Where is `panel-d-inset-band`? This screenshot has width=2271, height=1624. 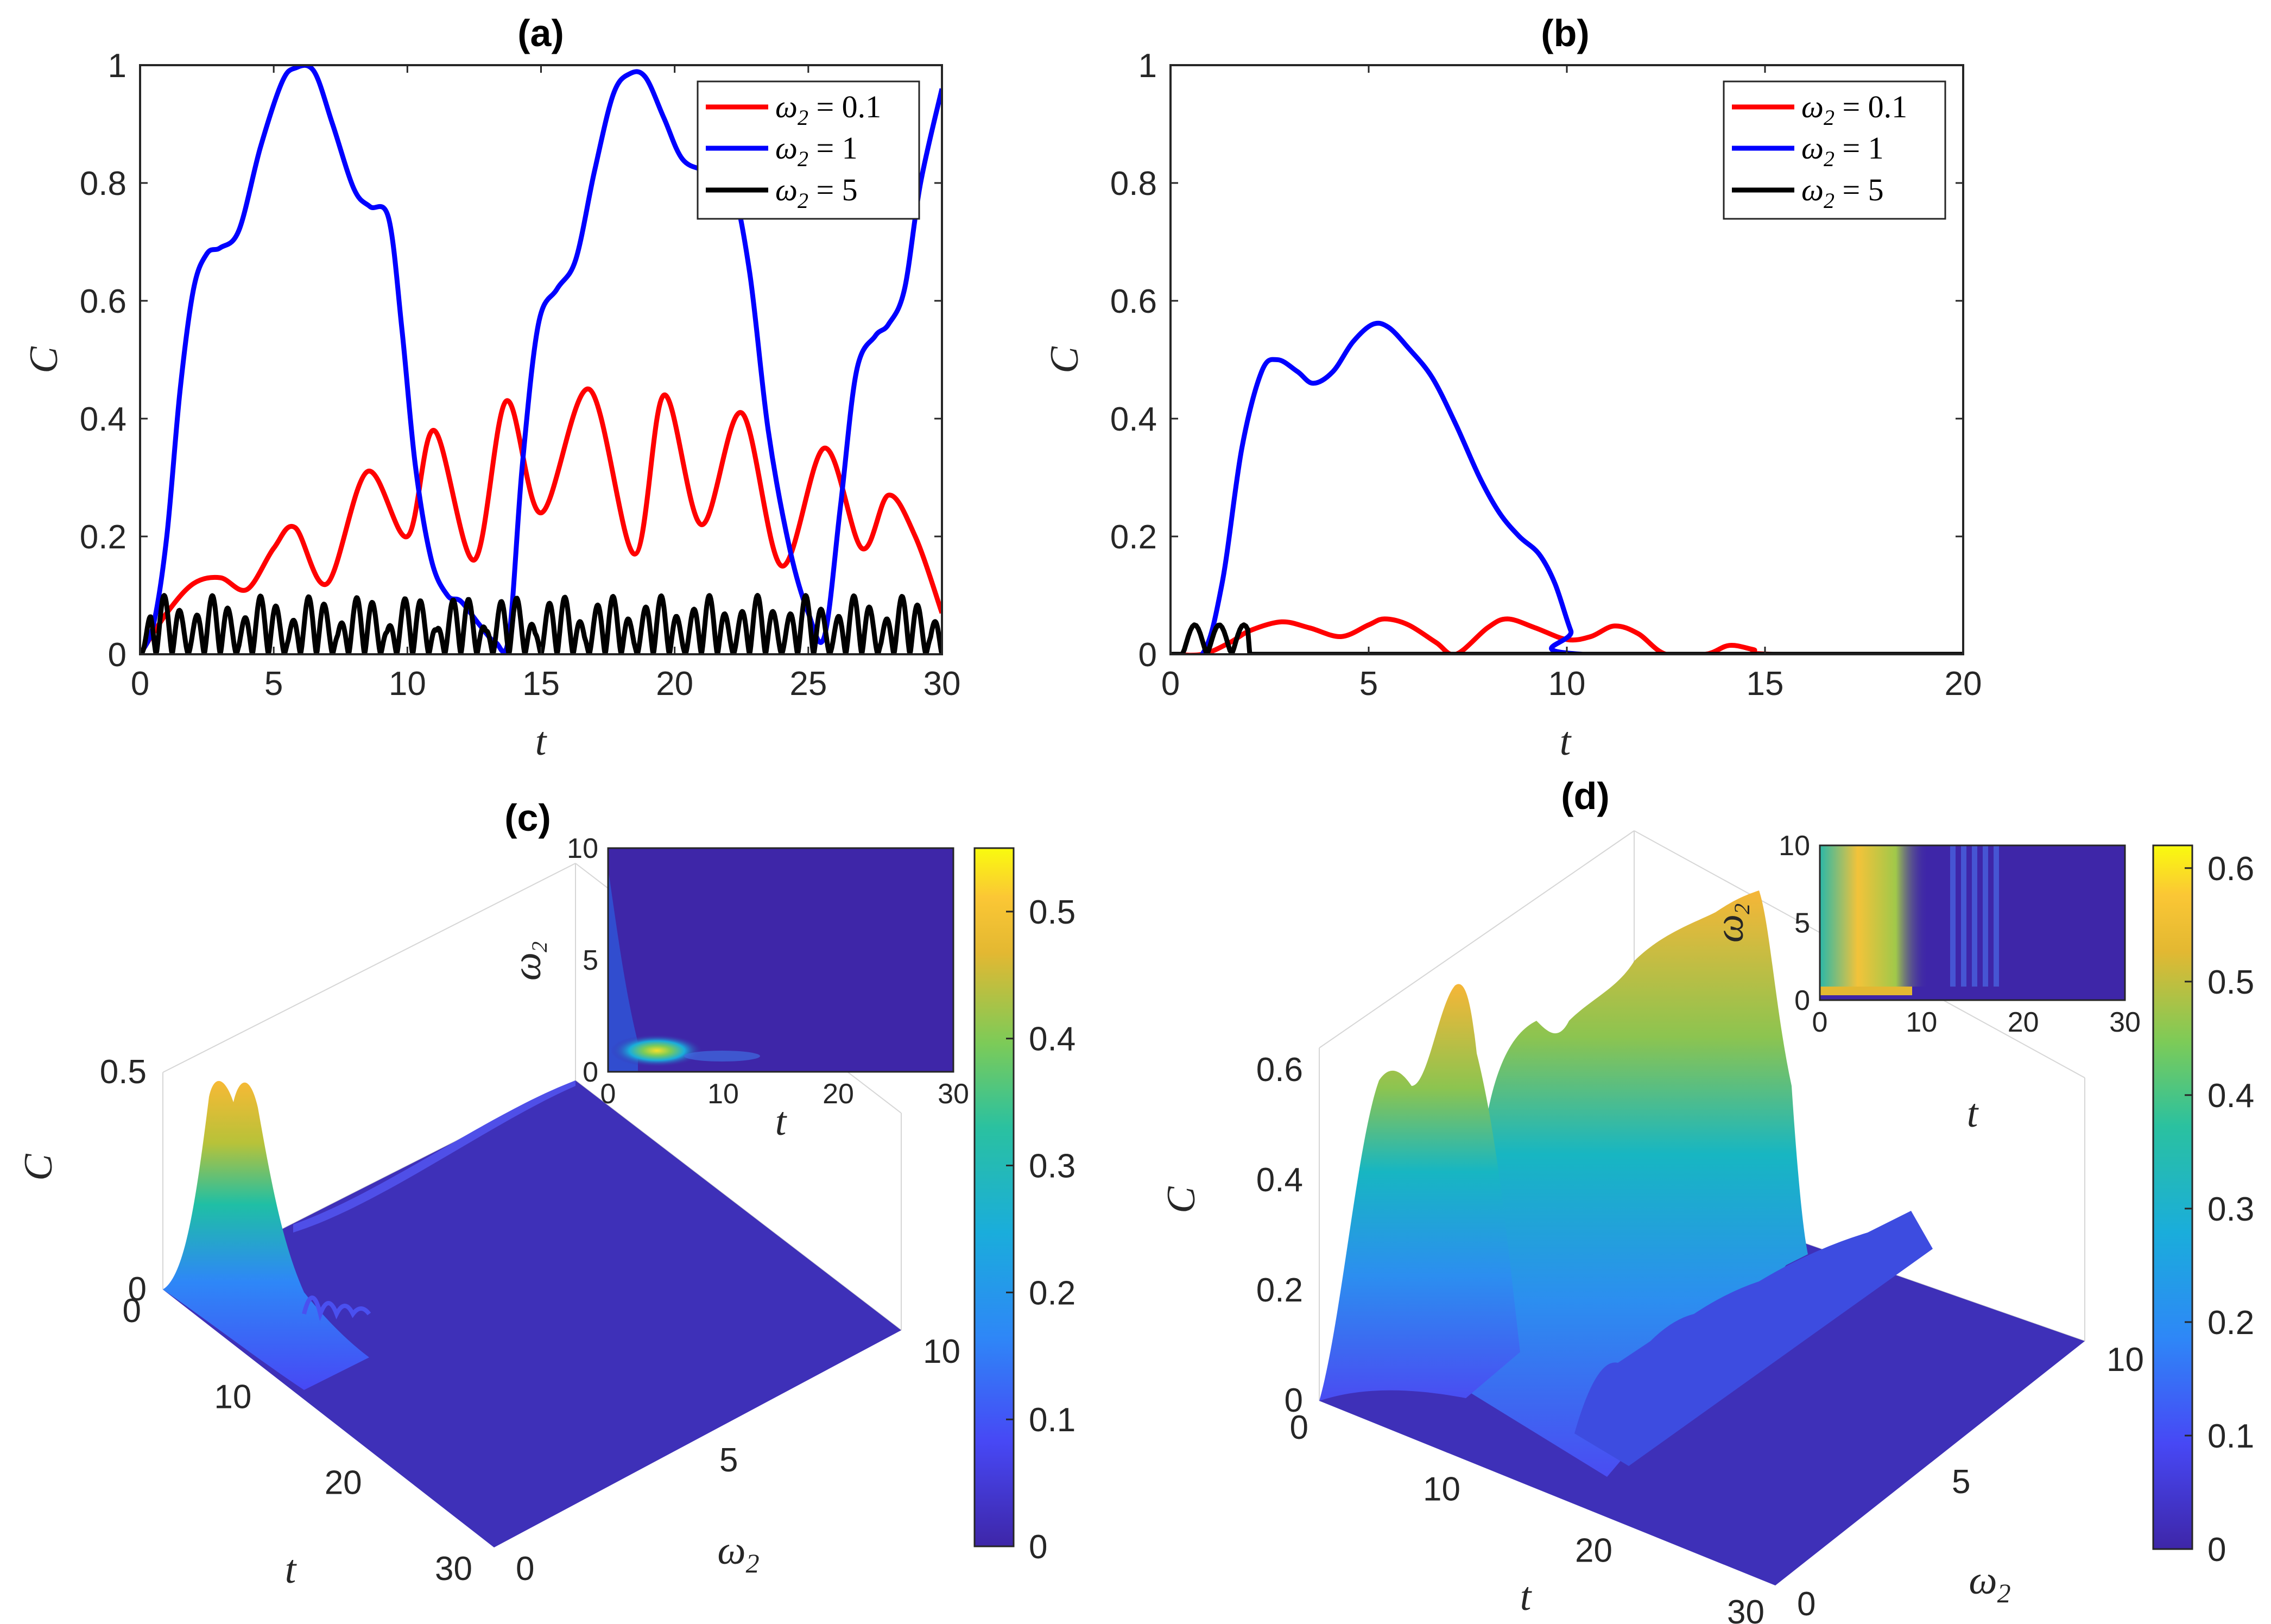
panel-d-inset-band is located at coordinates (1874, 916).